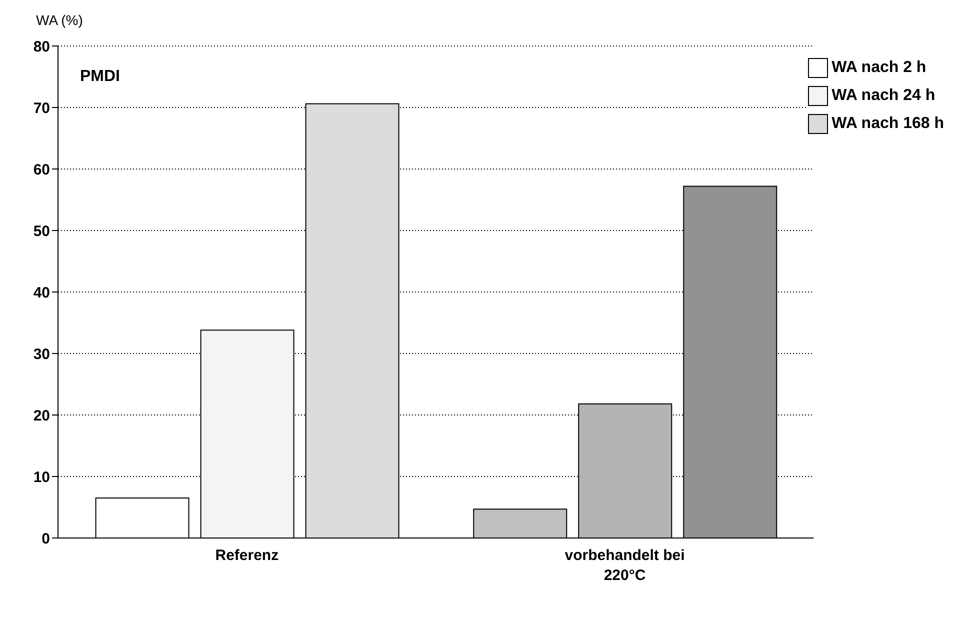  Describe the element at coordinates (884, 96) in the screenshot. I see `legend-label: WA nach 24 h` at that location.